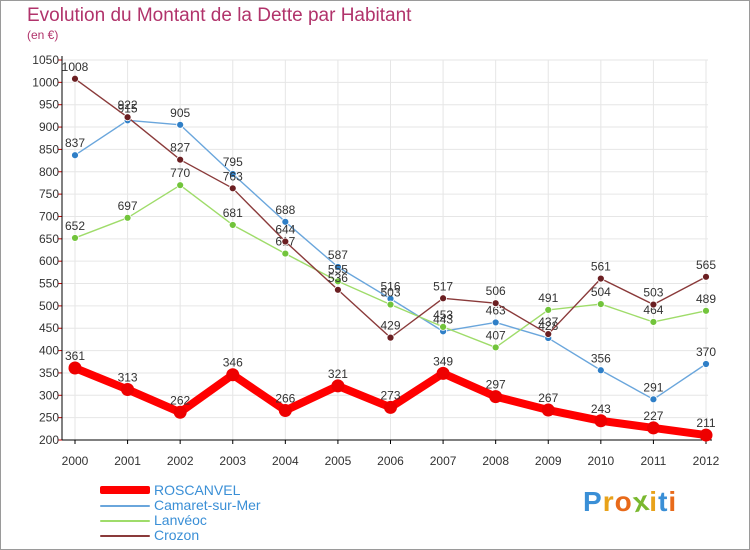  Describe the element at coordinates (548, 298) in the screenshot. I see `data-label: 491` at that location.